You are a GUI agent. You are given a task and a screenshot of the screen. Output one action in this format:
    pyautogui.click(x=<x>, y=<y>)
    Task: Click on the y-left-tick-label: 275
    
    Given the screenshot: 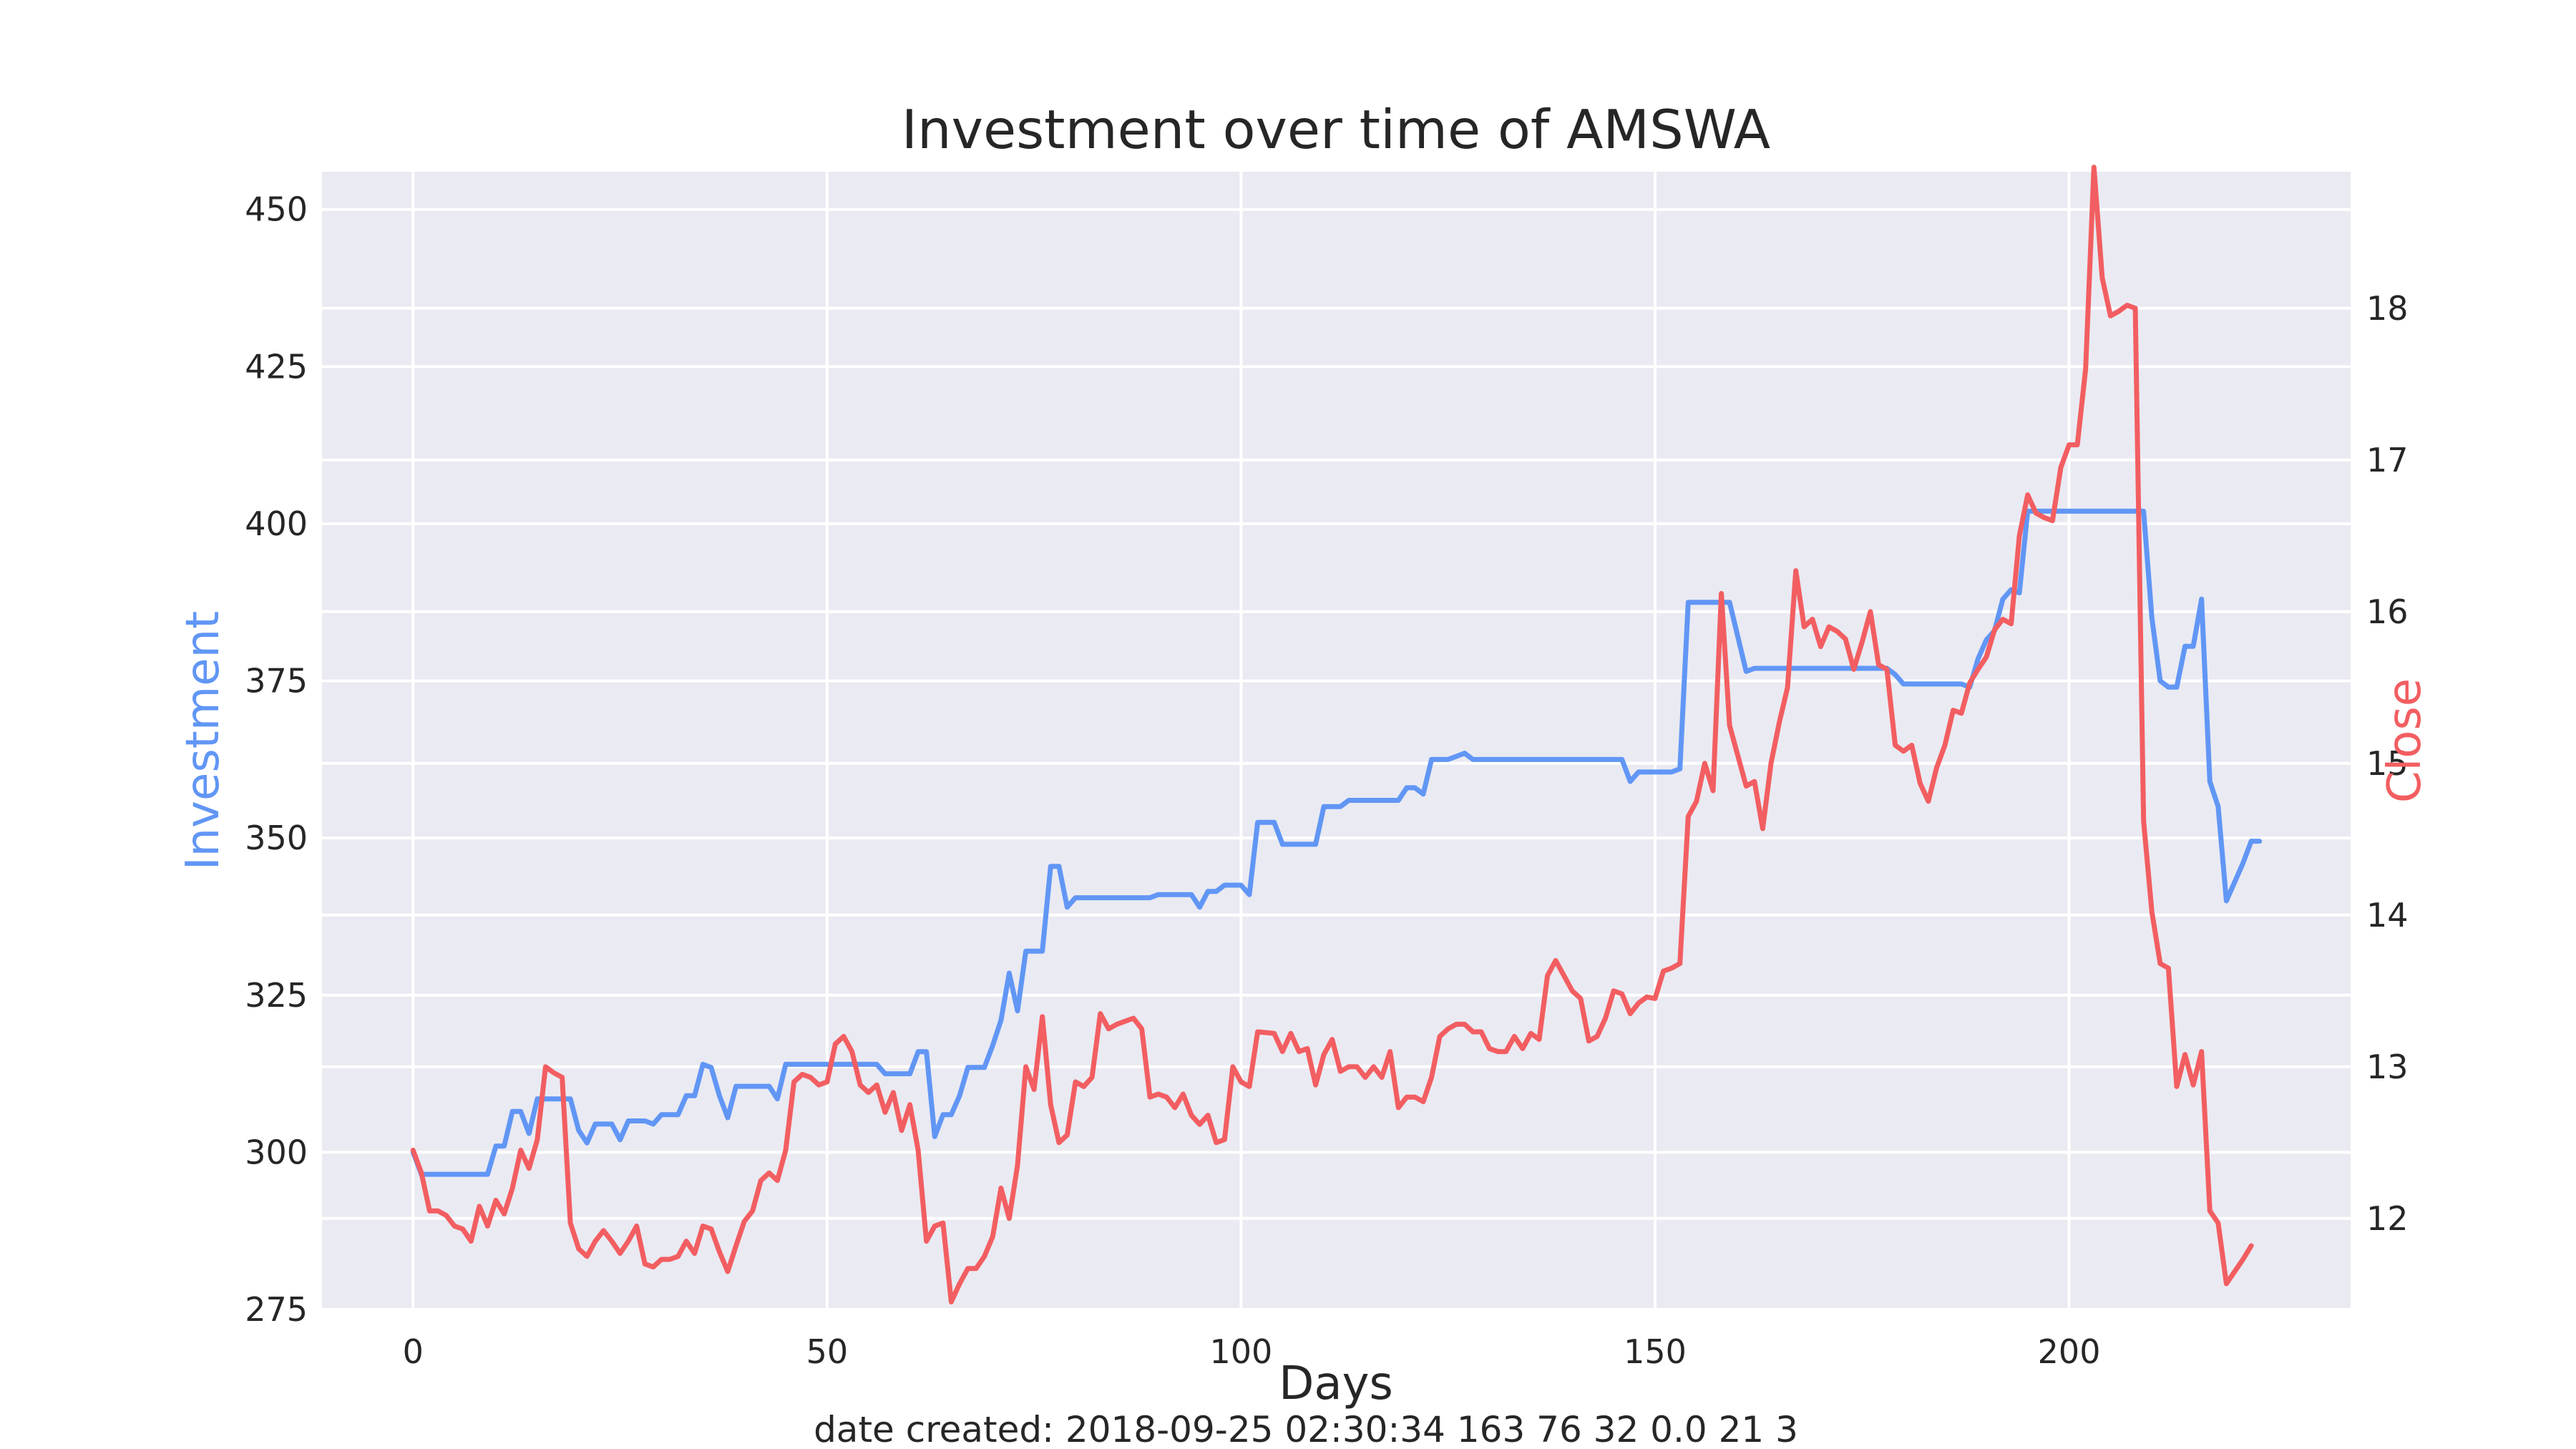 What is the action you would take?
    pyautogui.click(x=276, y=1309)
    